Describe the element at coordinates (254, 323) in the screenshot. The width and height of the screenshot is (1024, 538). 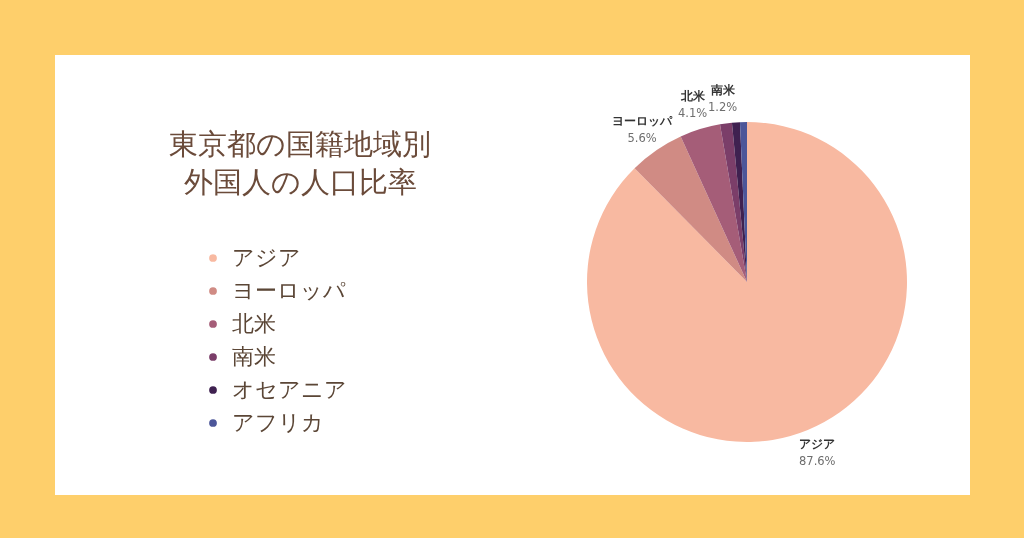
I see `legend-label: 北米` at that location.